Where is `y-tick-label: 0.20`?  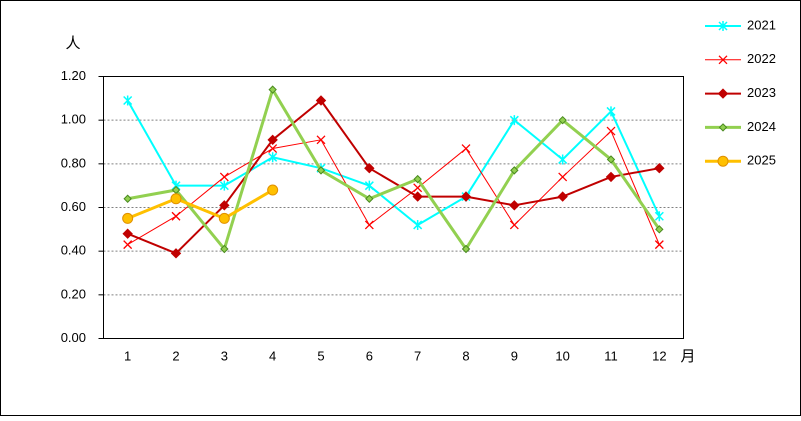 y-tick-label: 0.20 is located at coordinates (73, 293).